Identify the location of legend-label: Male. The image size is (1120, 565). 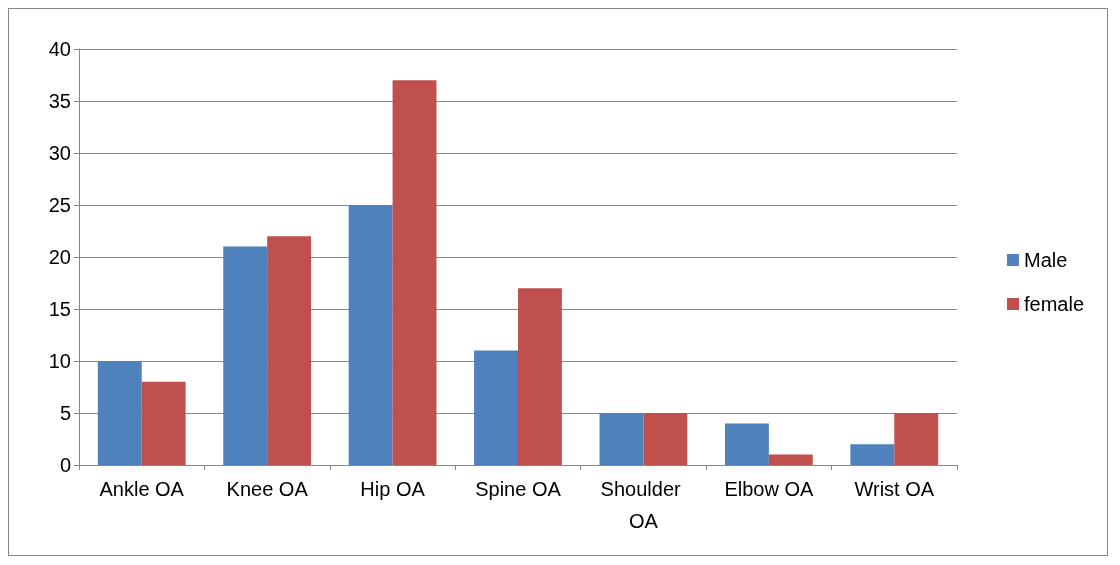
(1045, 260).